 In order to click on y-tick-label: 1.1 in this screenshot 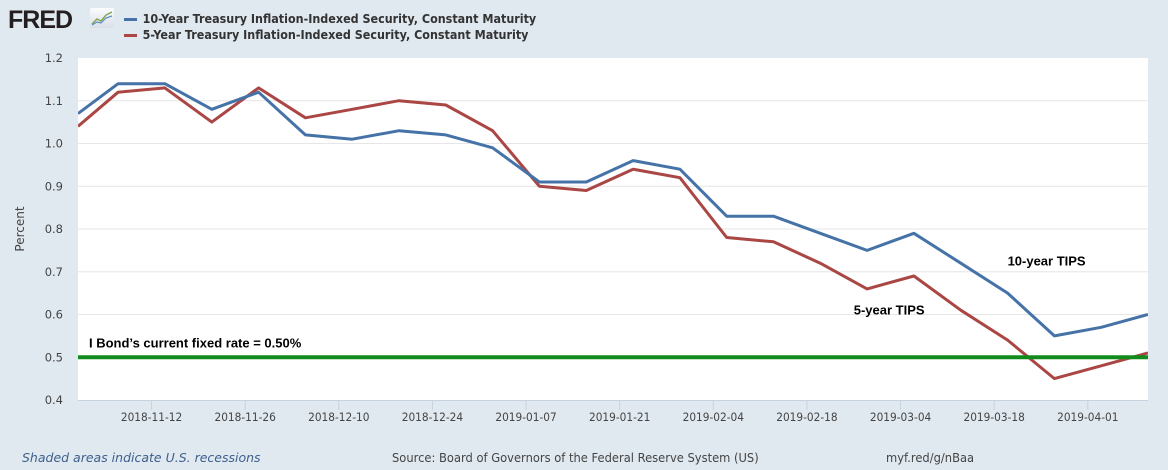, I will do `click(54, 101)`.